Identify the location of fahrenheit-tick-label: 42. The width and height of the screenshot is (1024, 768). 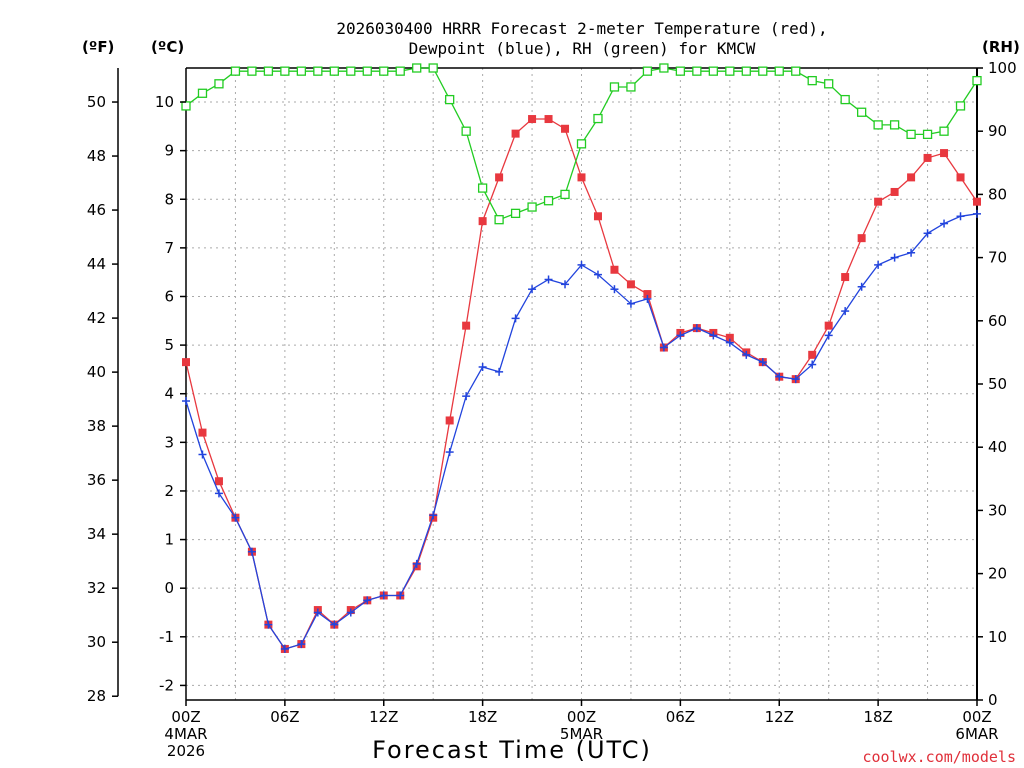
(96, 318).